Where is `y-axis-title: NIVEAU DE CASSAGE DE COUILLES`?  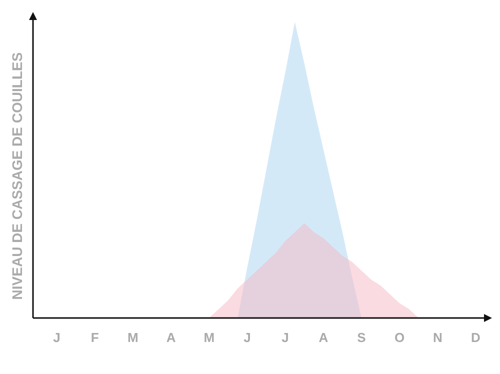
y-axis-title: NIVEAU DE CASSAGE DE COUILLES is located at coordinates (17, 176).